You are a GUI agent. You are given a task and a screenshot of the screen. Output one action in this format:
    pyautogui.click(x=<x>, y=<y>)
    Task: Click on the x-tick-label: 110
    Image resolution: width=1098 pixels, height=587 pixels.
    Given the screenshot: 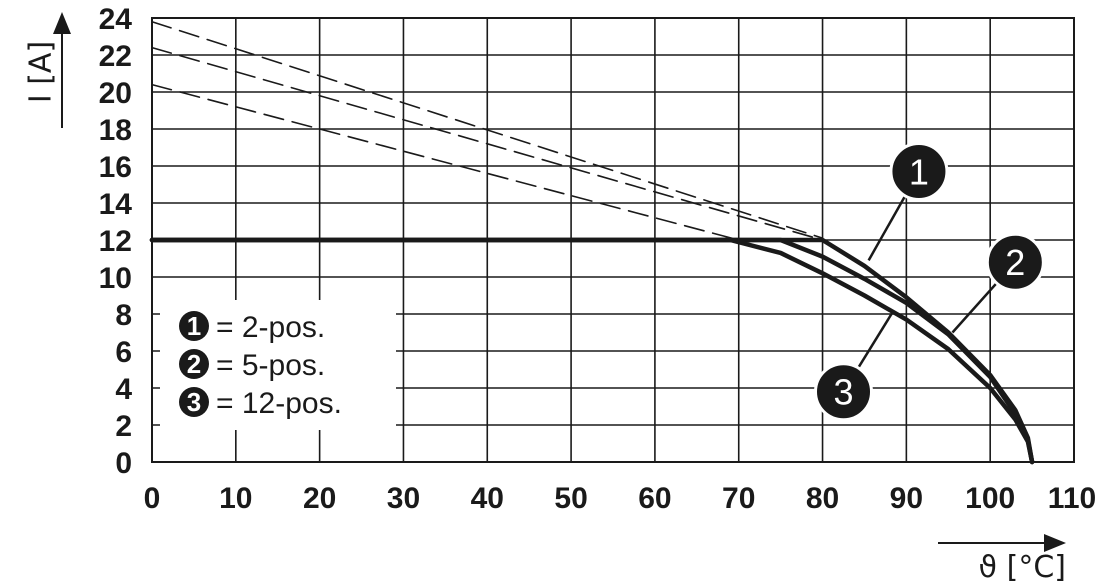 What is the action you would take?
    pyautogui.click(x=1072, y=498)
    